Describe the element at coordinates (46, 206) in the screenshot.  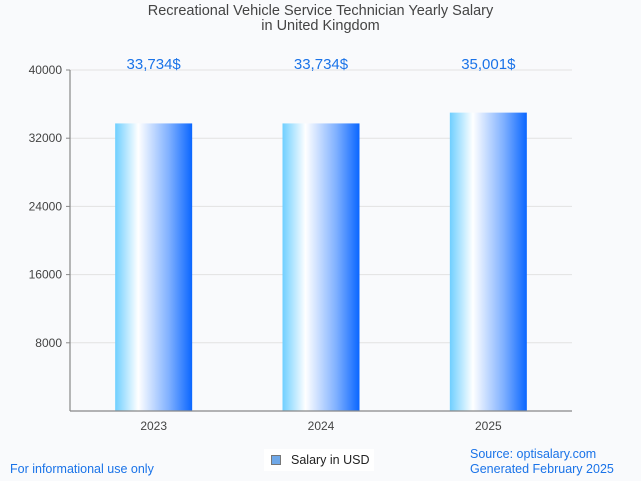
I see `y-tick-label: 24000` at that location.